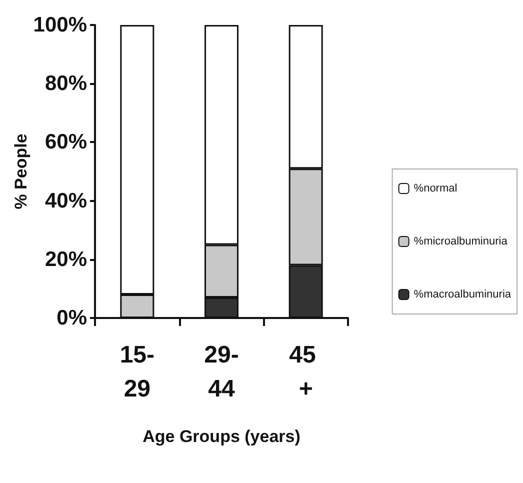 Image resolution: width=523 pixels, height=483 pixels. Describe the element at coordinates (221, 436) in the screenshot. I see `x-axis-title: Age Groups (years)` at that location.